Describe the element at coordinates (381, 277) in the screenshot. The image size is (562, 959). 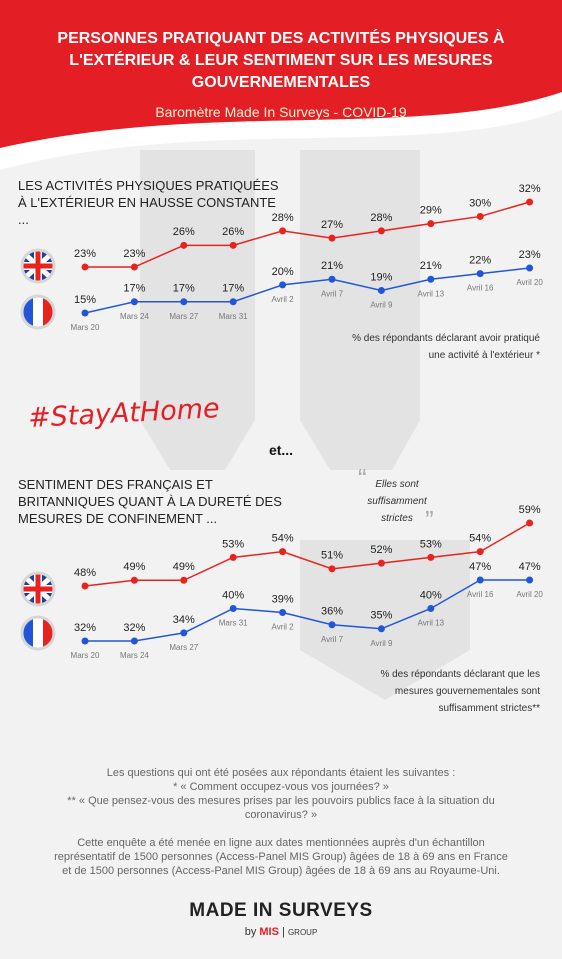
I see `value-label: 19%` at that location.